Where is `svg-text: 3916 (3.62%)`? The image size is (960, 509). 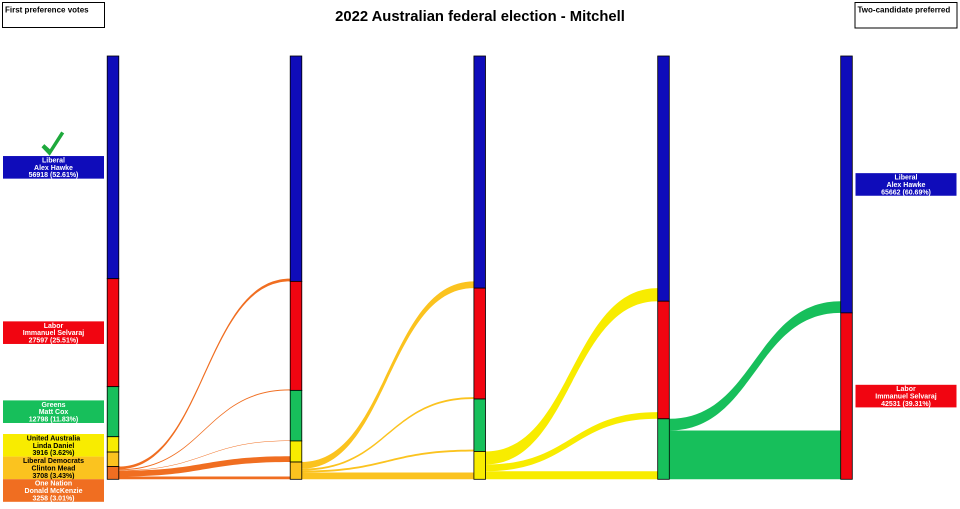
svg-text: 3916 (3.62%) is located at coordinates (53, 453).